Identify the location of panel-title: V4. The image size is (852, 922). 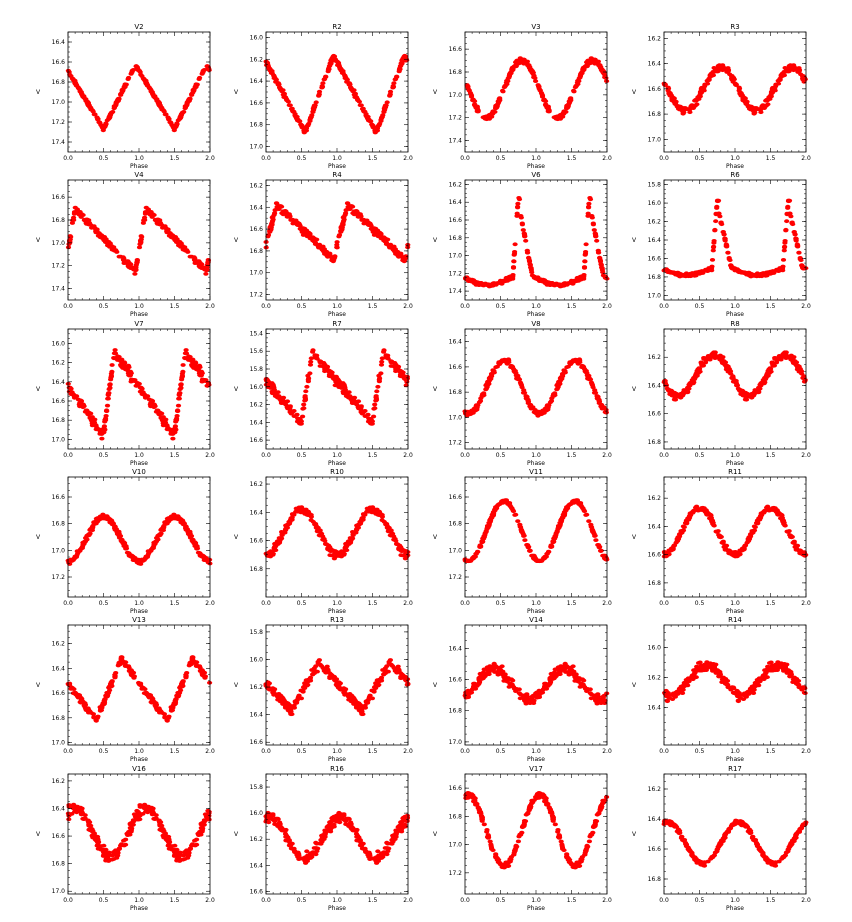
(139, 175).